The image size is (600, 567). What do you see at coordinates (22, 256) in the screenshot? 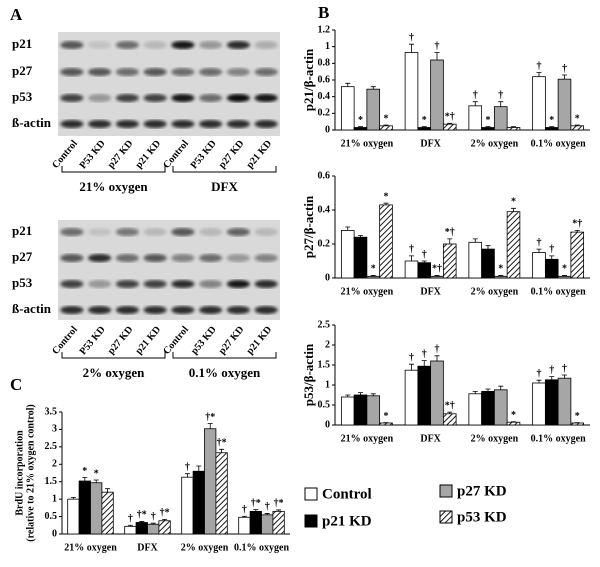
I see `blot-row-label: p27` at bounding box center [22, 256].